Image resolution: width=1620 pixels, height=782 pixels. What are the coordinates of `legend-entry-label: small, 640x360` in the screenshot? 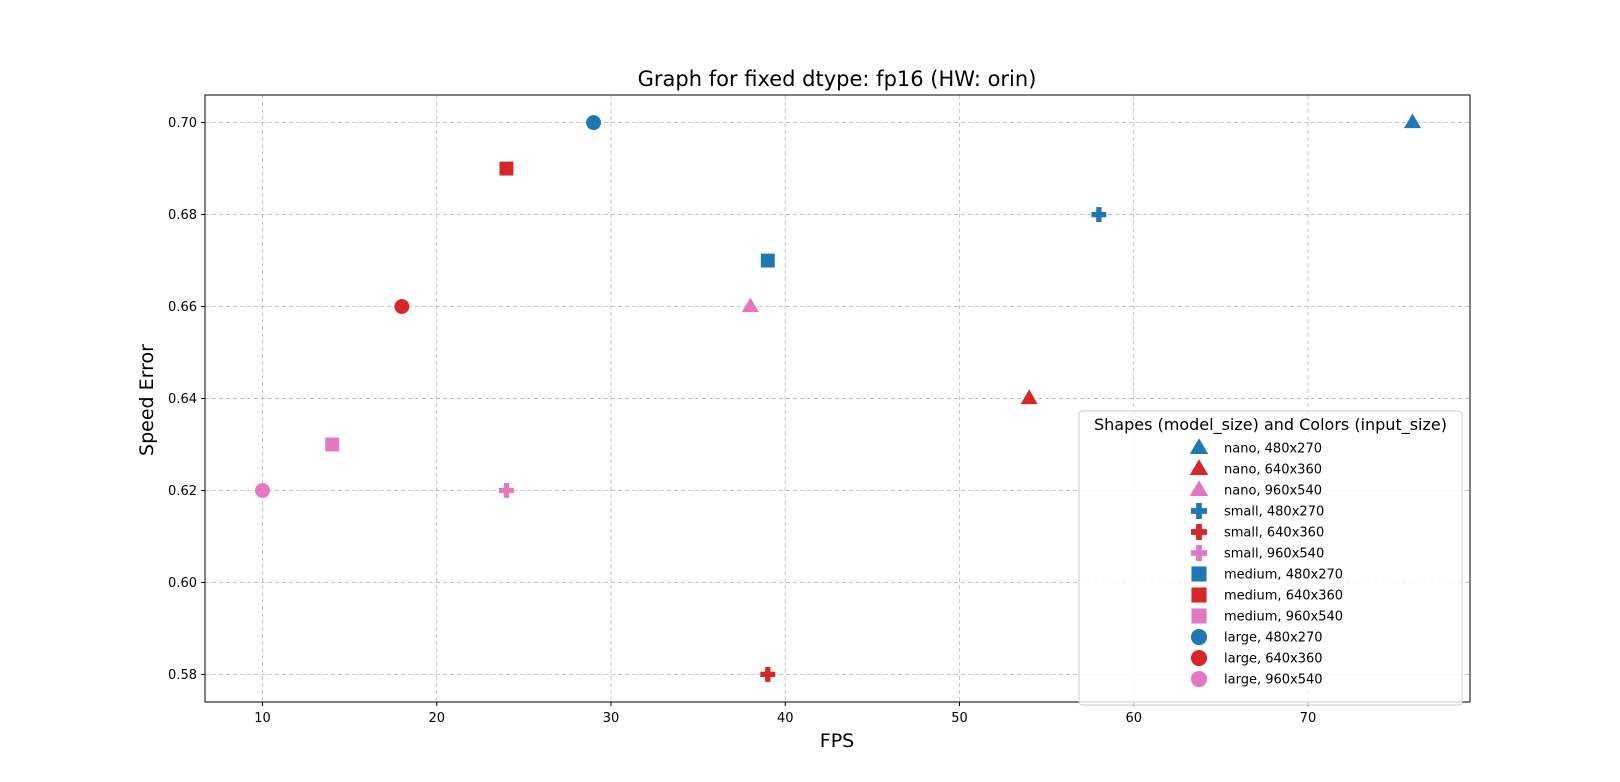 It's located at (1274, 533).